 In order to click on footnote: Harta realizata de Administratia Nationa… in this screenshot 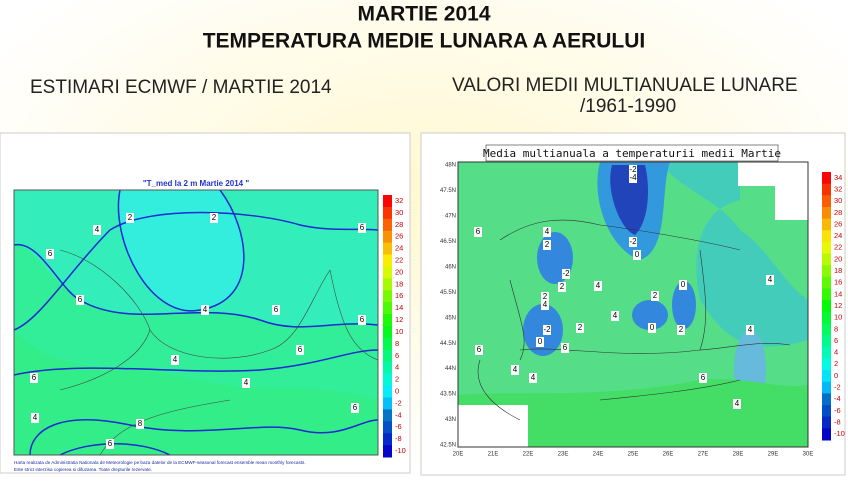, I will do `click(160, 462)`.